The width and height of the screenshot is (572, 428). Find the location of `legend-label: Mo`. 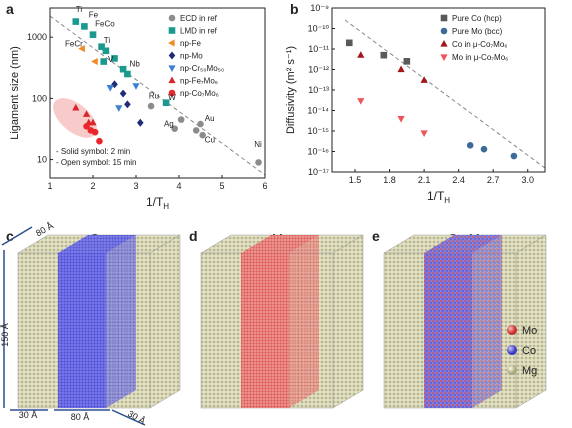

legend-label: Mo is located at coordinates (529, 331).